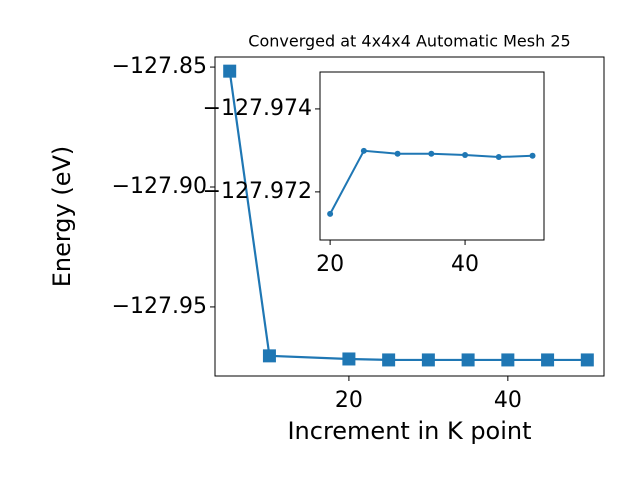 The image size is (640, 480). I want to click on y-tick-label: −127.90, so click(159, 186).